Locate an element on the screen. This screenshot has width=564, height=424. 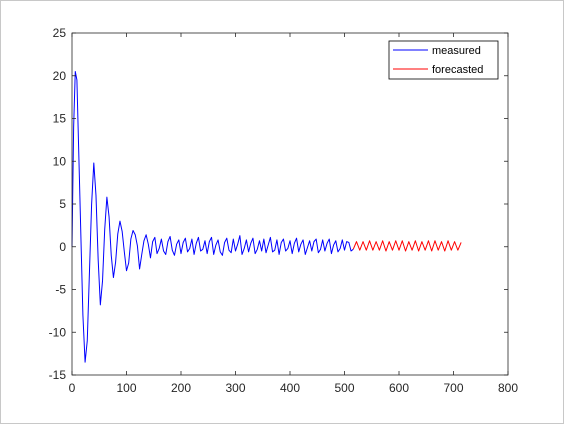
y-tick-label: 15 is located at coordinates (60, 119).